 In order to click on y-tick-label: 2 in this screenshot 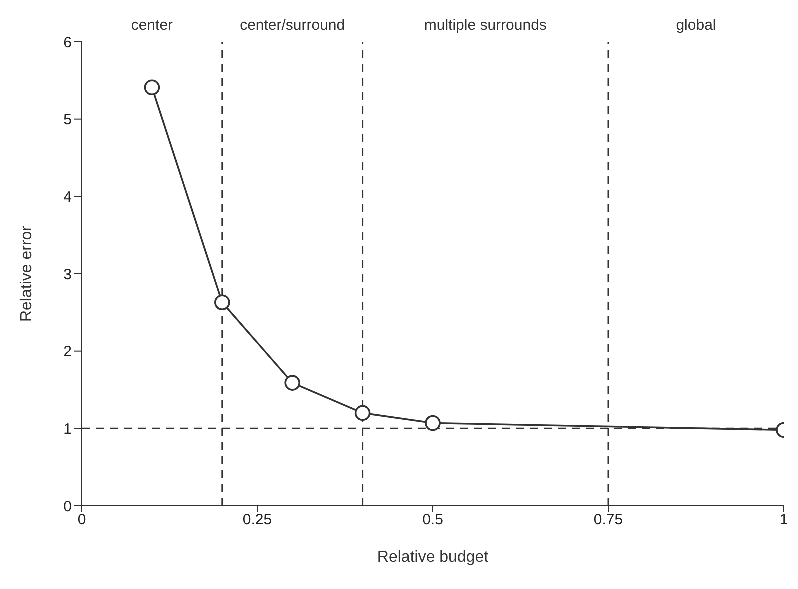, I will do `click(68, 352)`.